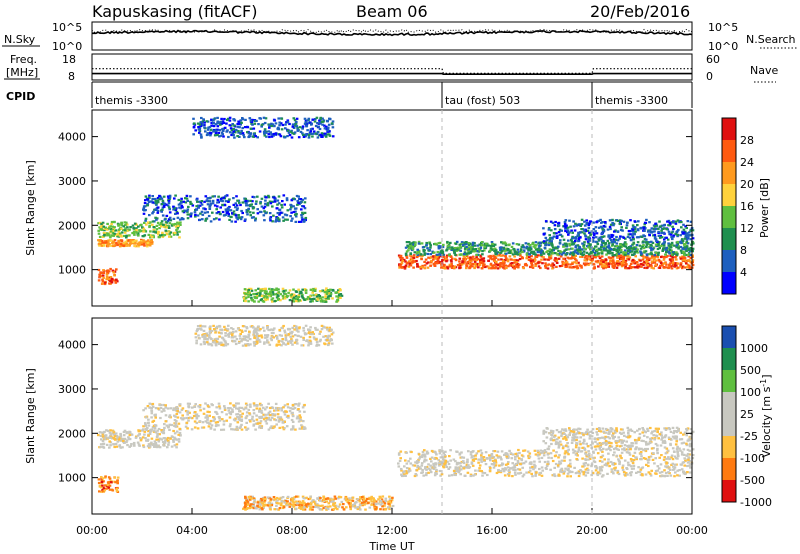 The width and height of the screenshot is (800, 554). Describe the element at coordinates (69, 59) in the screenshot. I see `freq-tick-top: 18` at that location.